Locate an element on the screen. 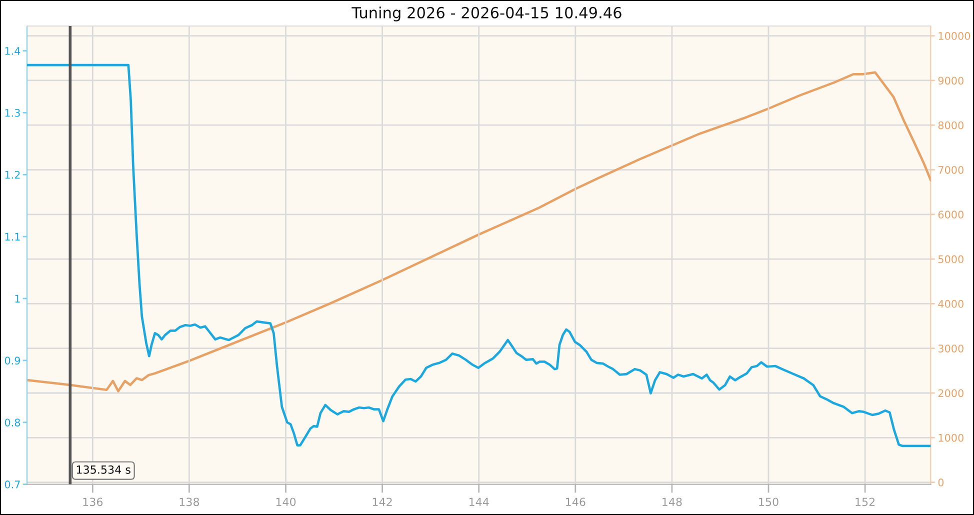 The height and width of the screenshot is (515, 974). y2-tick-label: 6000 is located at coordinates (951, 214).